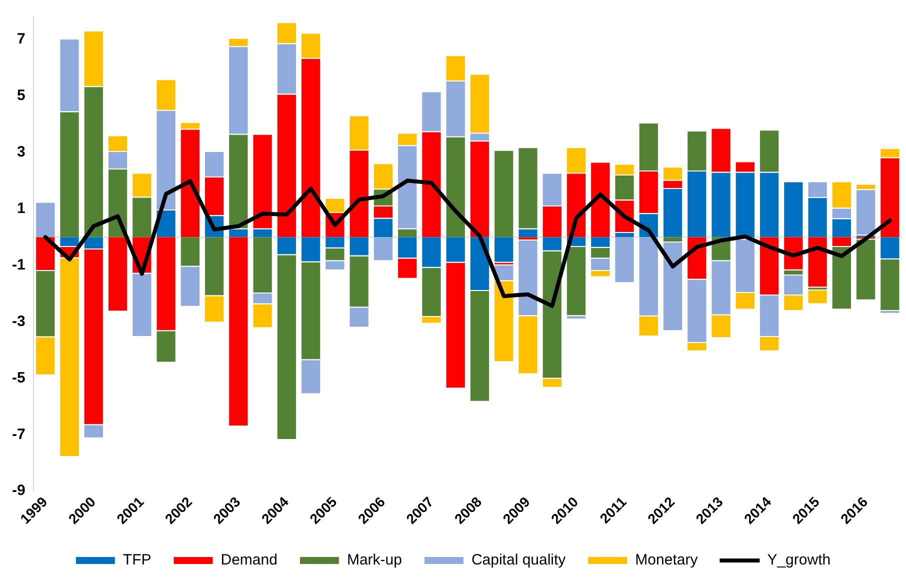 This screenshot has width=906, height=578. What do you see at coordinates (19, 434) in the screenshot?
I see `y-tick-label: -7` at bounding box center [19, 434].